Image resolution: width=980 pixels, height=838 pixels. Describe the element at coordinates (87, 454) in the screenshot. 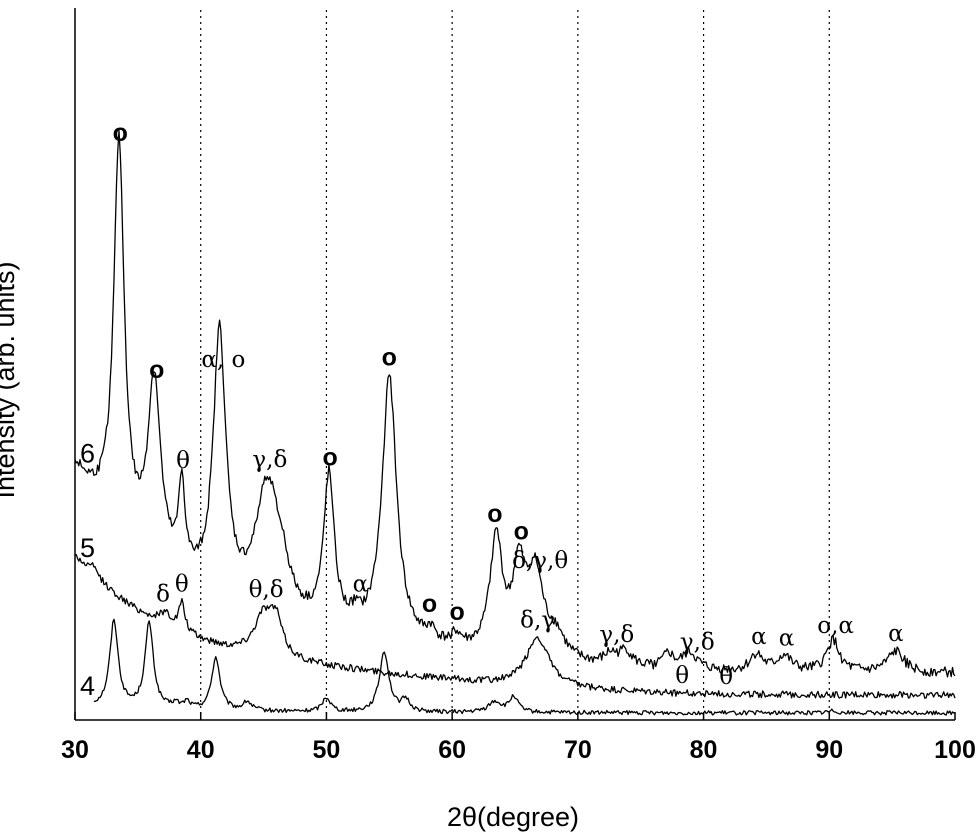

I see `series-6-label: 6` at that location.